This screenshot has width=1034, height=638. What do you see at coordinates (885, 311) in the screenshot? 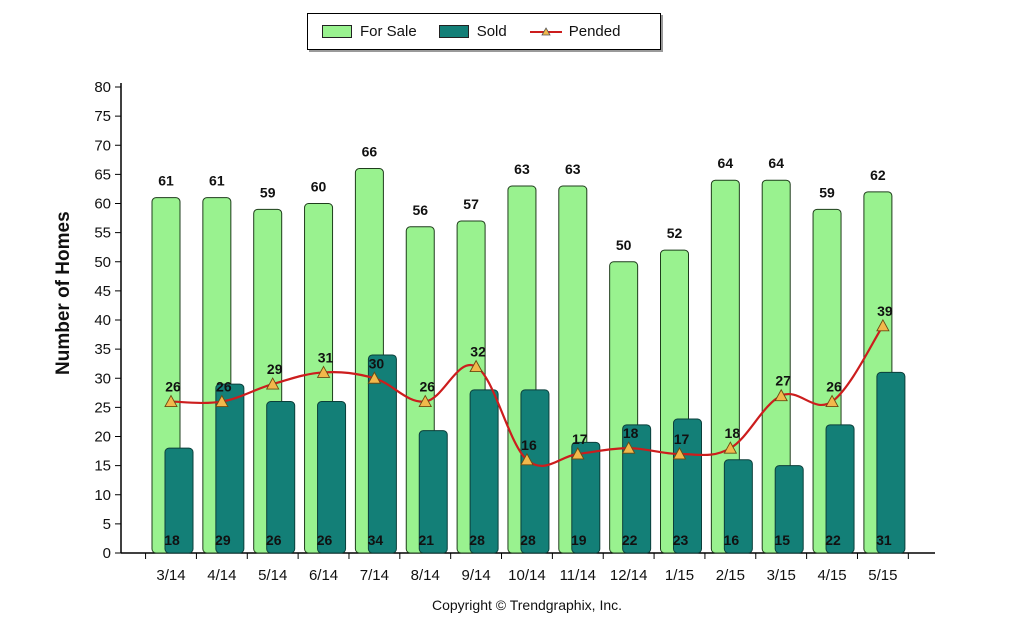
I see `data-label-pended: 39` at bounding box center [885, 311].